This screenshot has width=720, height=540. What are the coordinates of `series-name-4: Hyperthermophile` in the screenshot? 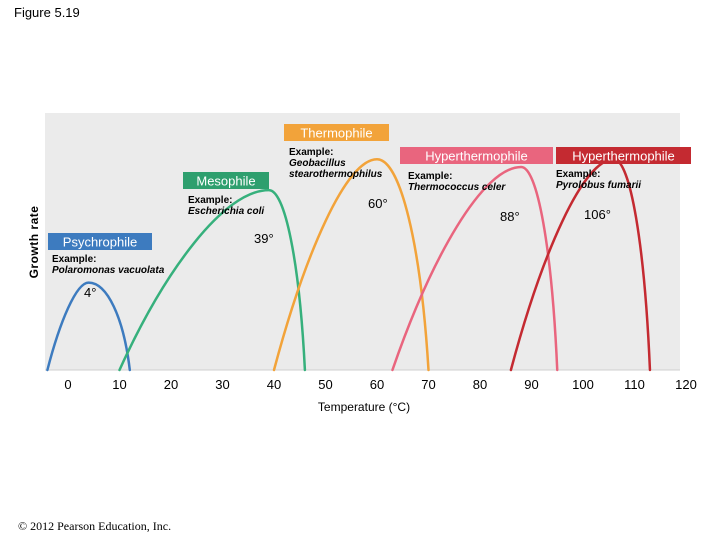 It's located at (623, 156).